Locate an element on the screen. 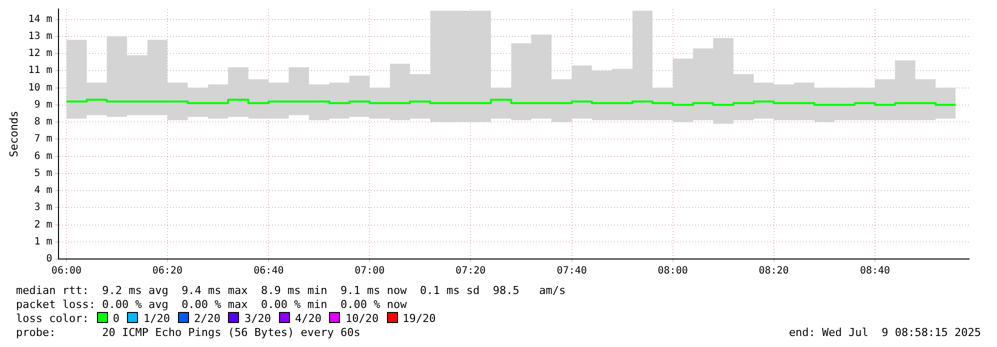  x-tick-label: 07:20 is located at coordinates (471, 271).